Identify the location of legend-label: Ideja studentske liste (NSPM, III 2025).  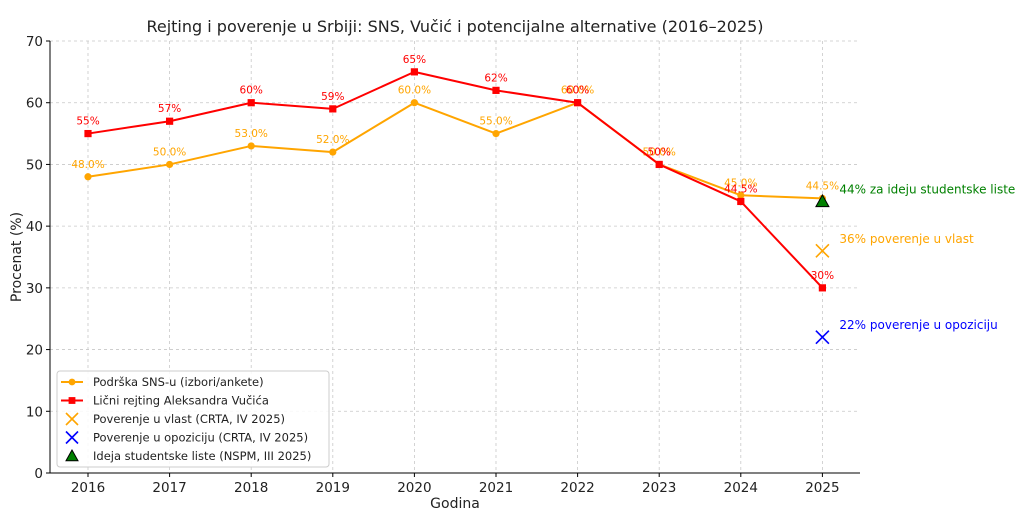
(202, 456).